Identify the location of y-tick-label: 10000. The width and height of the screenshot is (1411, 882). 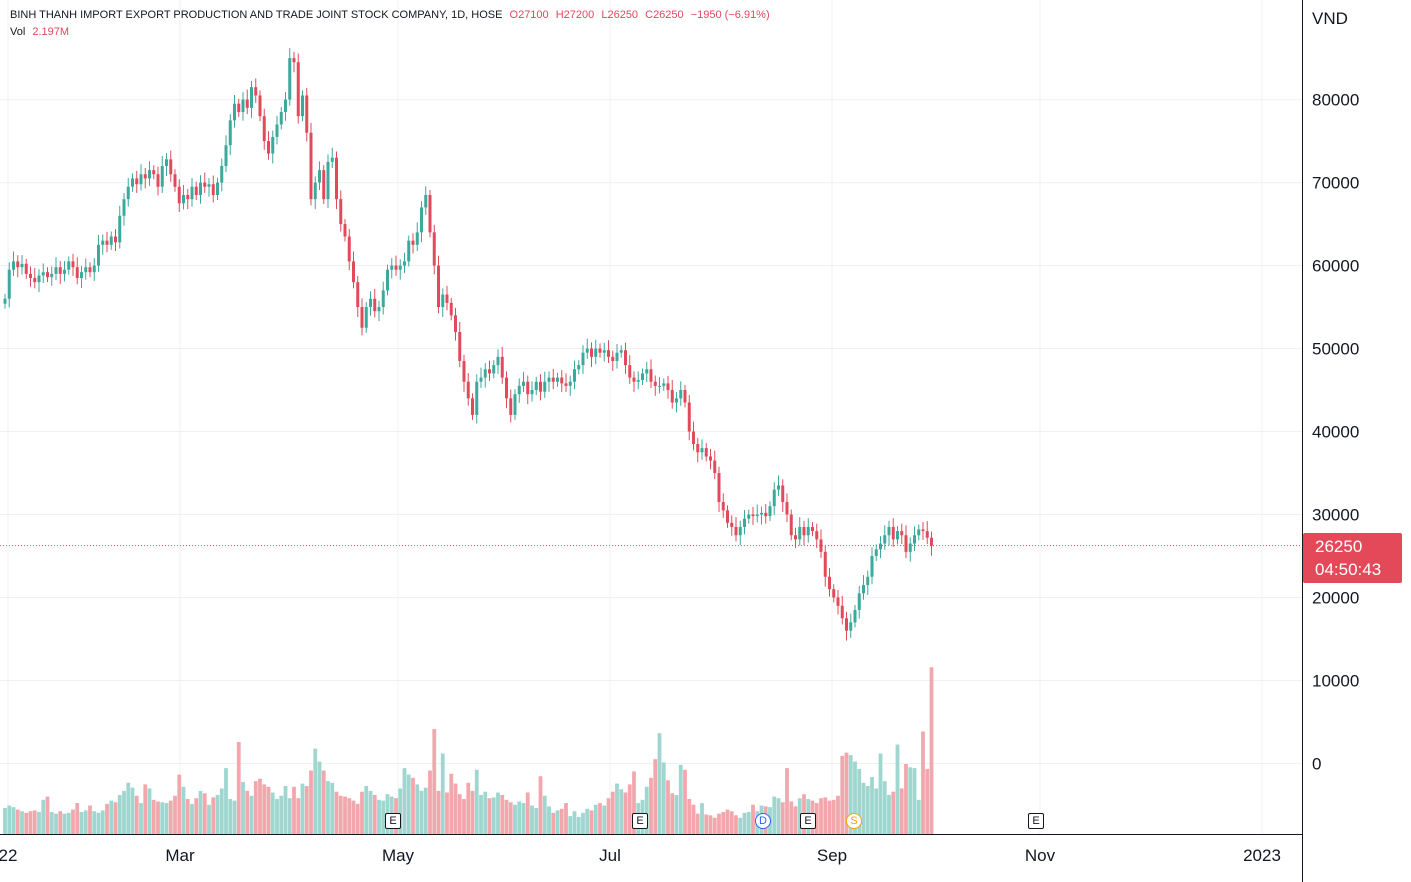
(1335, 680).